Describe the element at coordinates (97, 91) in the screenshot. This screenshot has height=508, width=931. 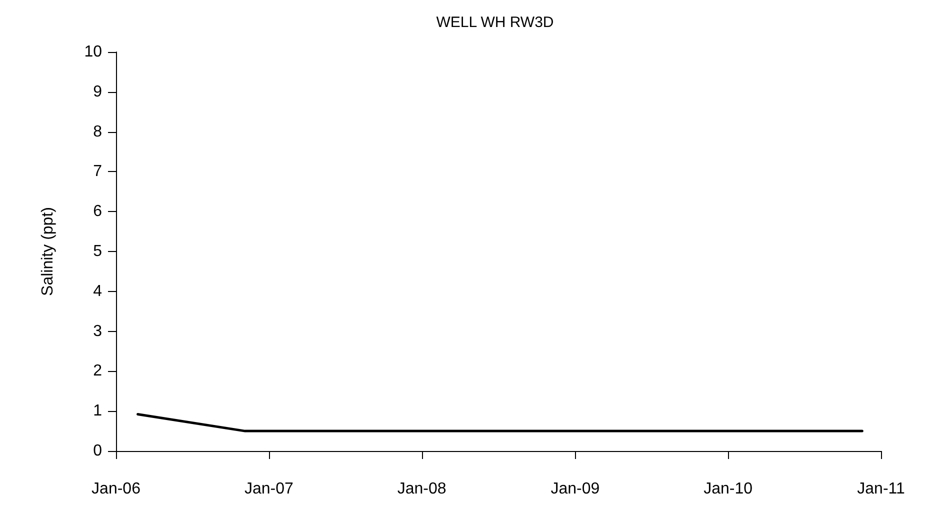
I see `y-tick-label: 9` at that location.